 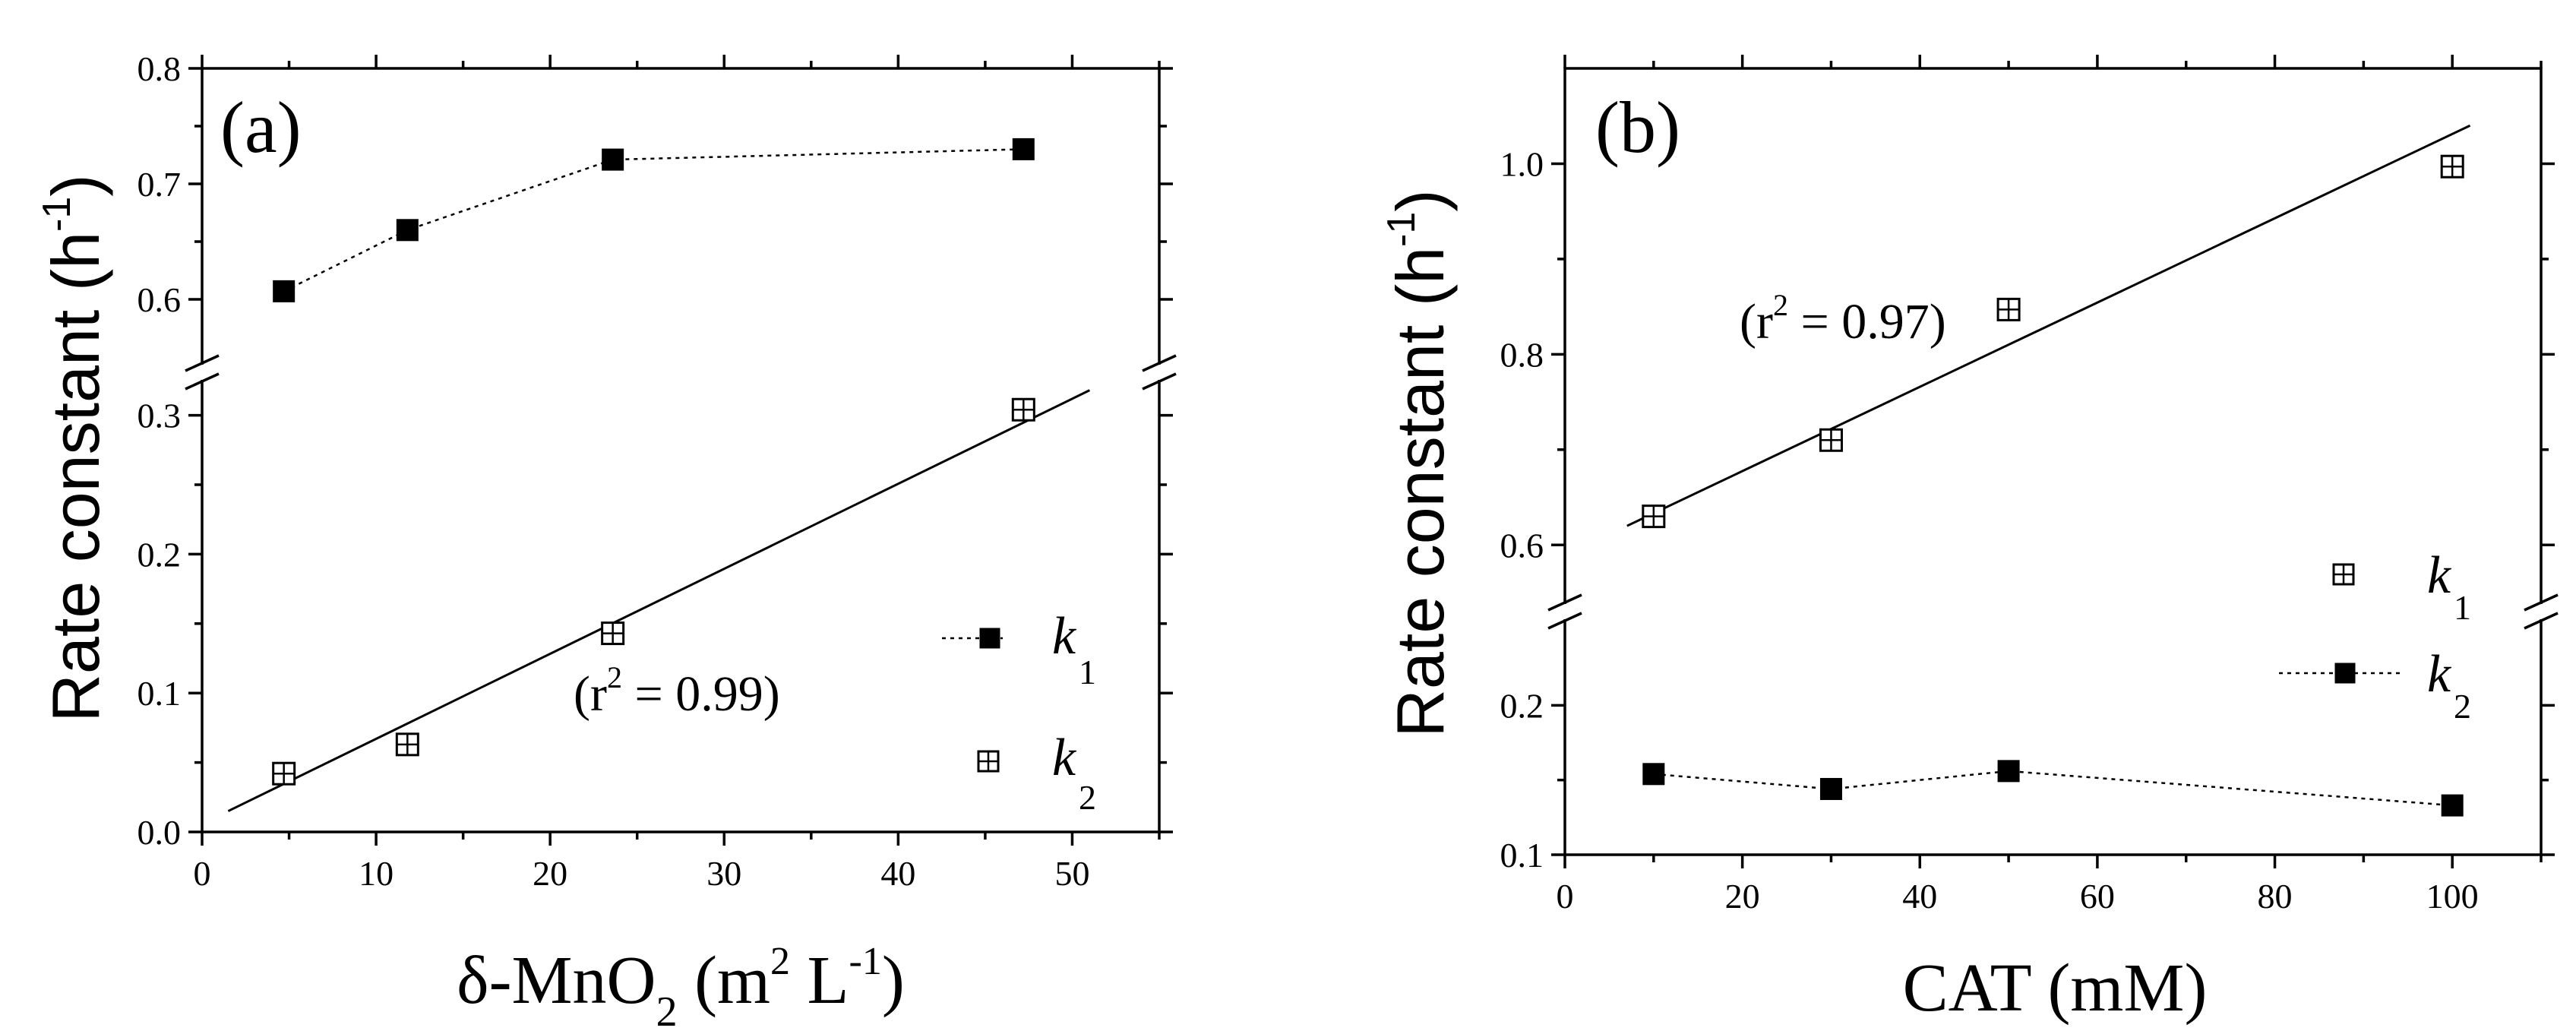 I want to click on legend-b-k2-sub: 2, so click(x=2462, y=706).